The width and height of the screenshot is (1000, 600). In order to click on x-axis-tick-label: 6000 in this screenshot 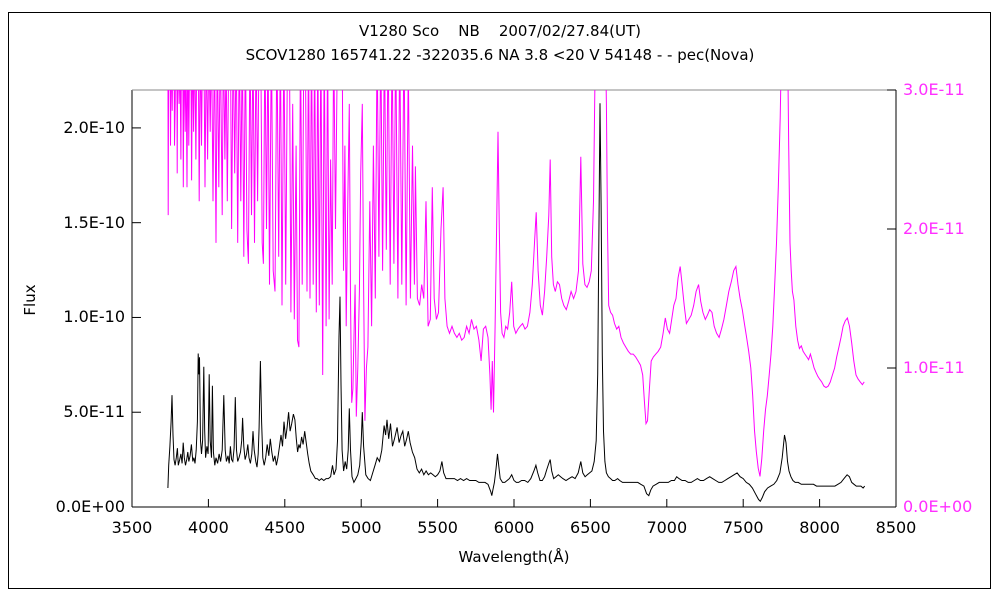, I will do `click(514, 527)`.